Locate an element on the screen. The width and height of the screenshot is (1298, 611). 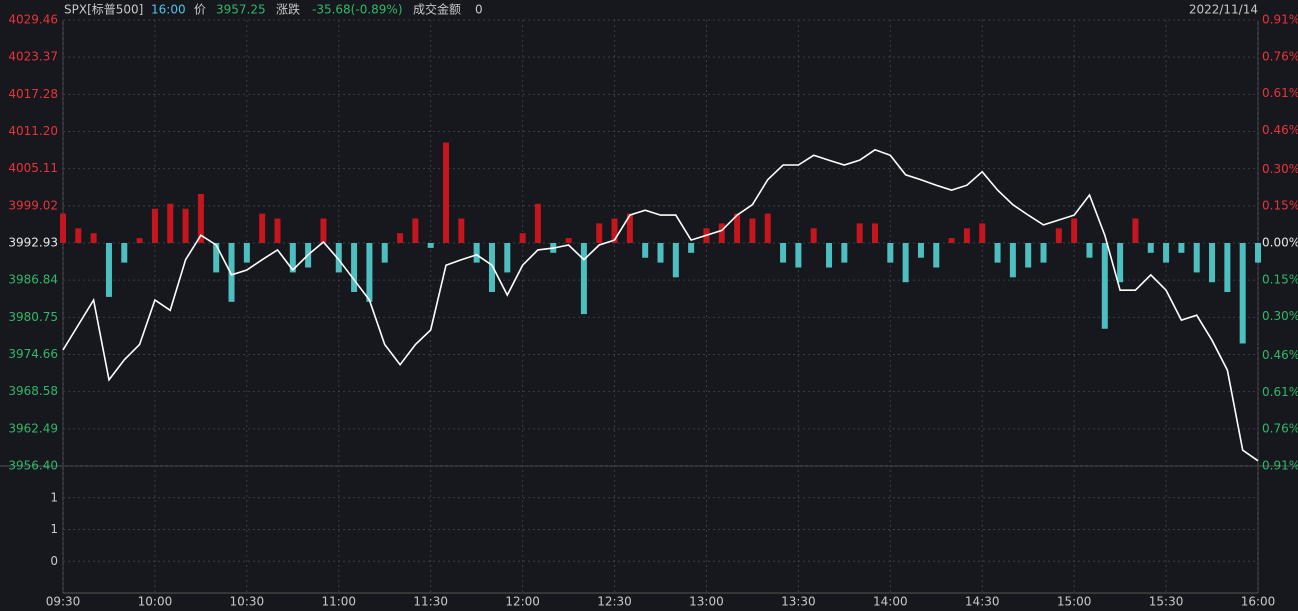
x-tick-label: 15:00 is located at coordinates (1074, 602).